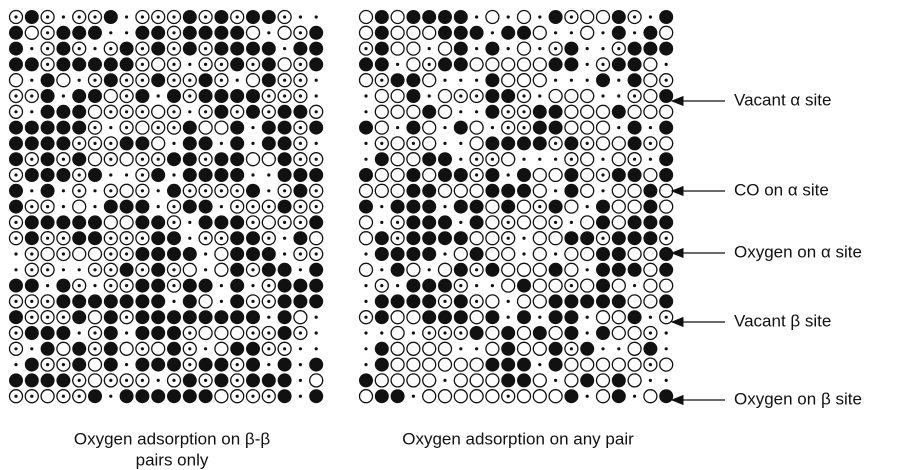 This screenshot has width=909, height=470. I want to click on legend-label: Vacant β site, so click(782, 320).